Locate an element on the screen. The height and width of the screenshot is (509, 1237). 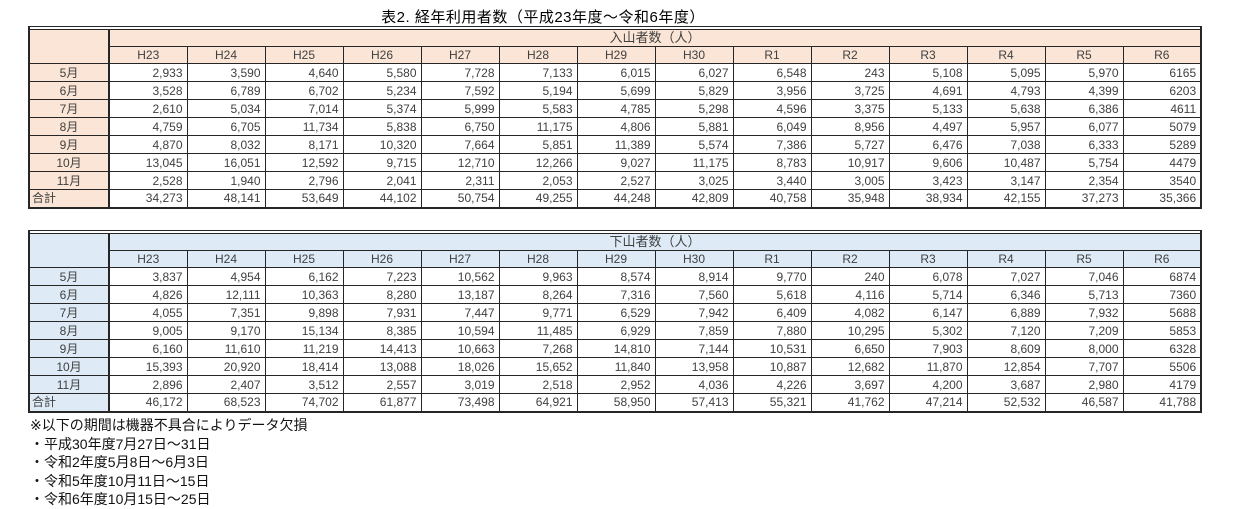
cell: 2,610 is located at coordinates (148, 108).